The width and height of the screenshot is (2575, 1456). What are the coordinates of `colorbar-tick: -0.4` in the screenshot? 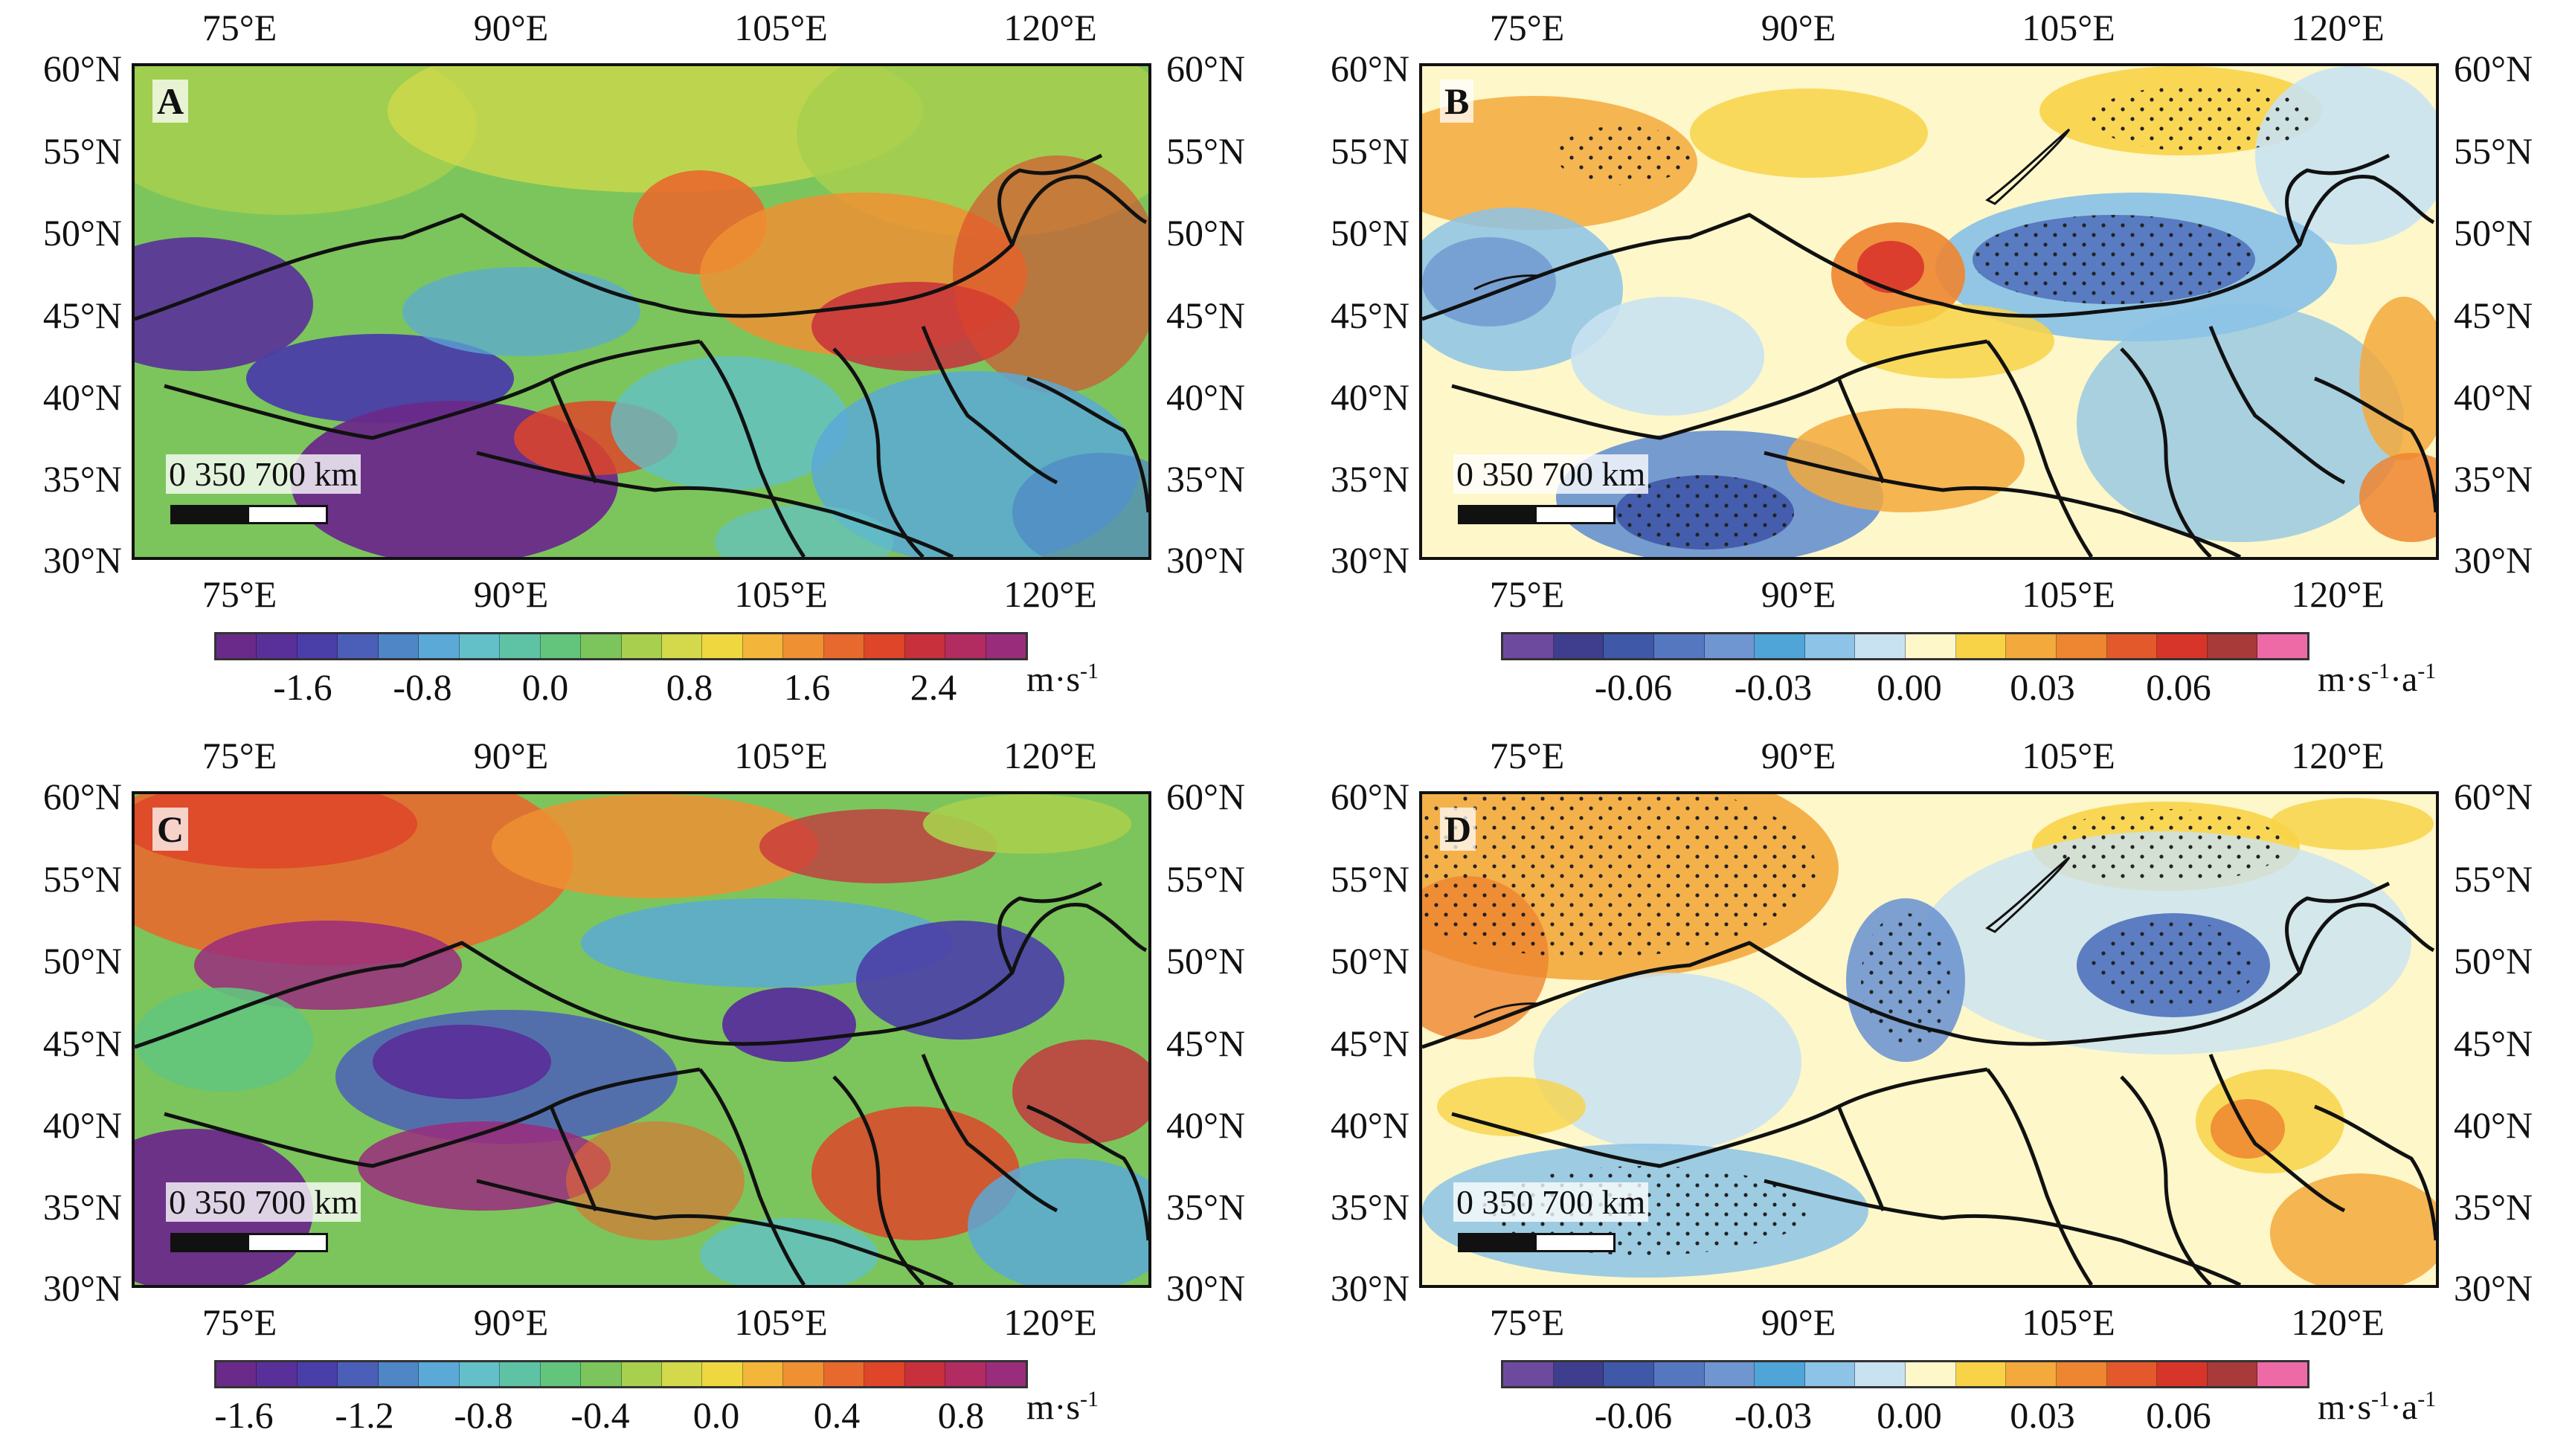 It's located at (600, 1415).